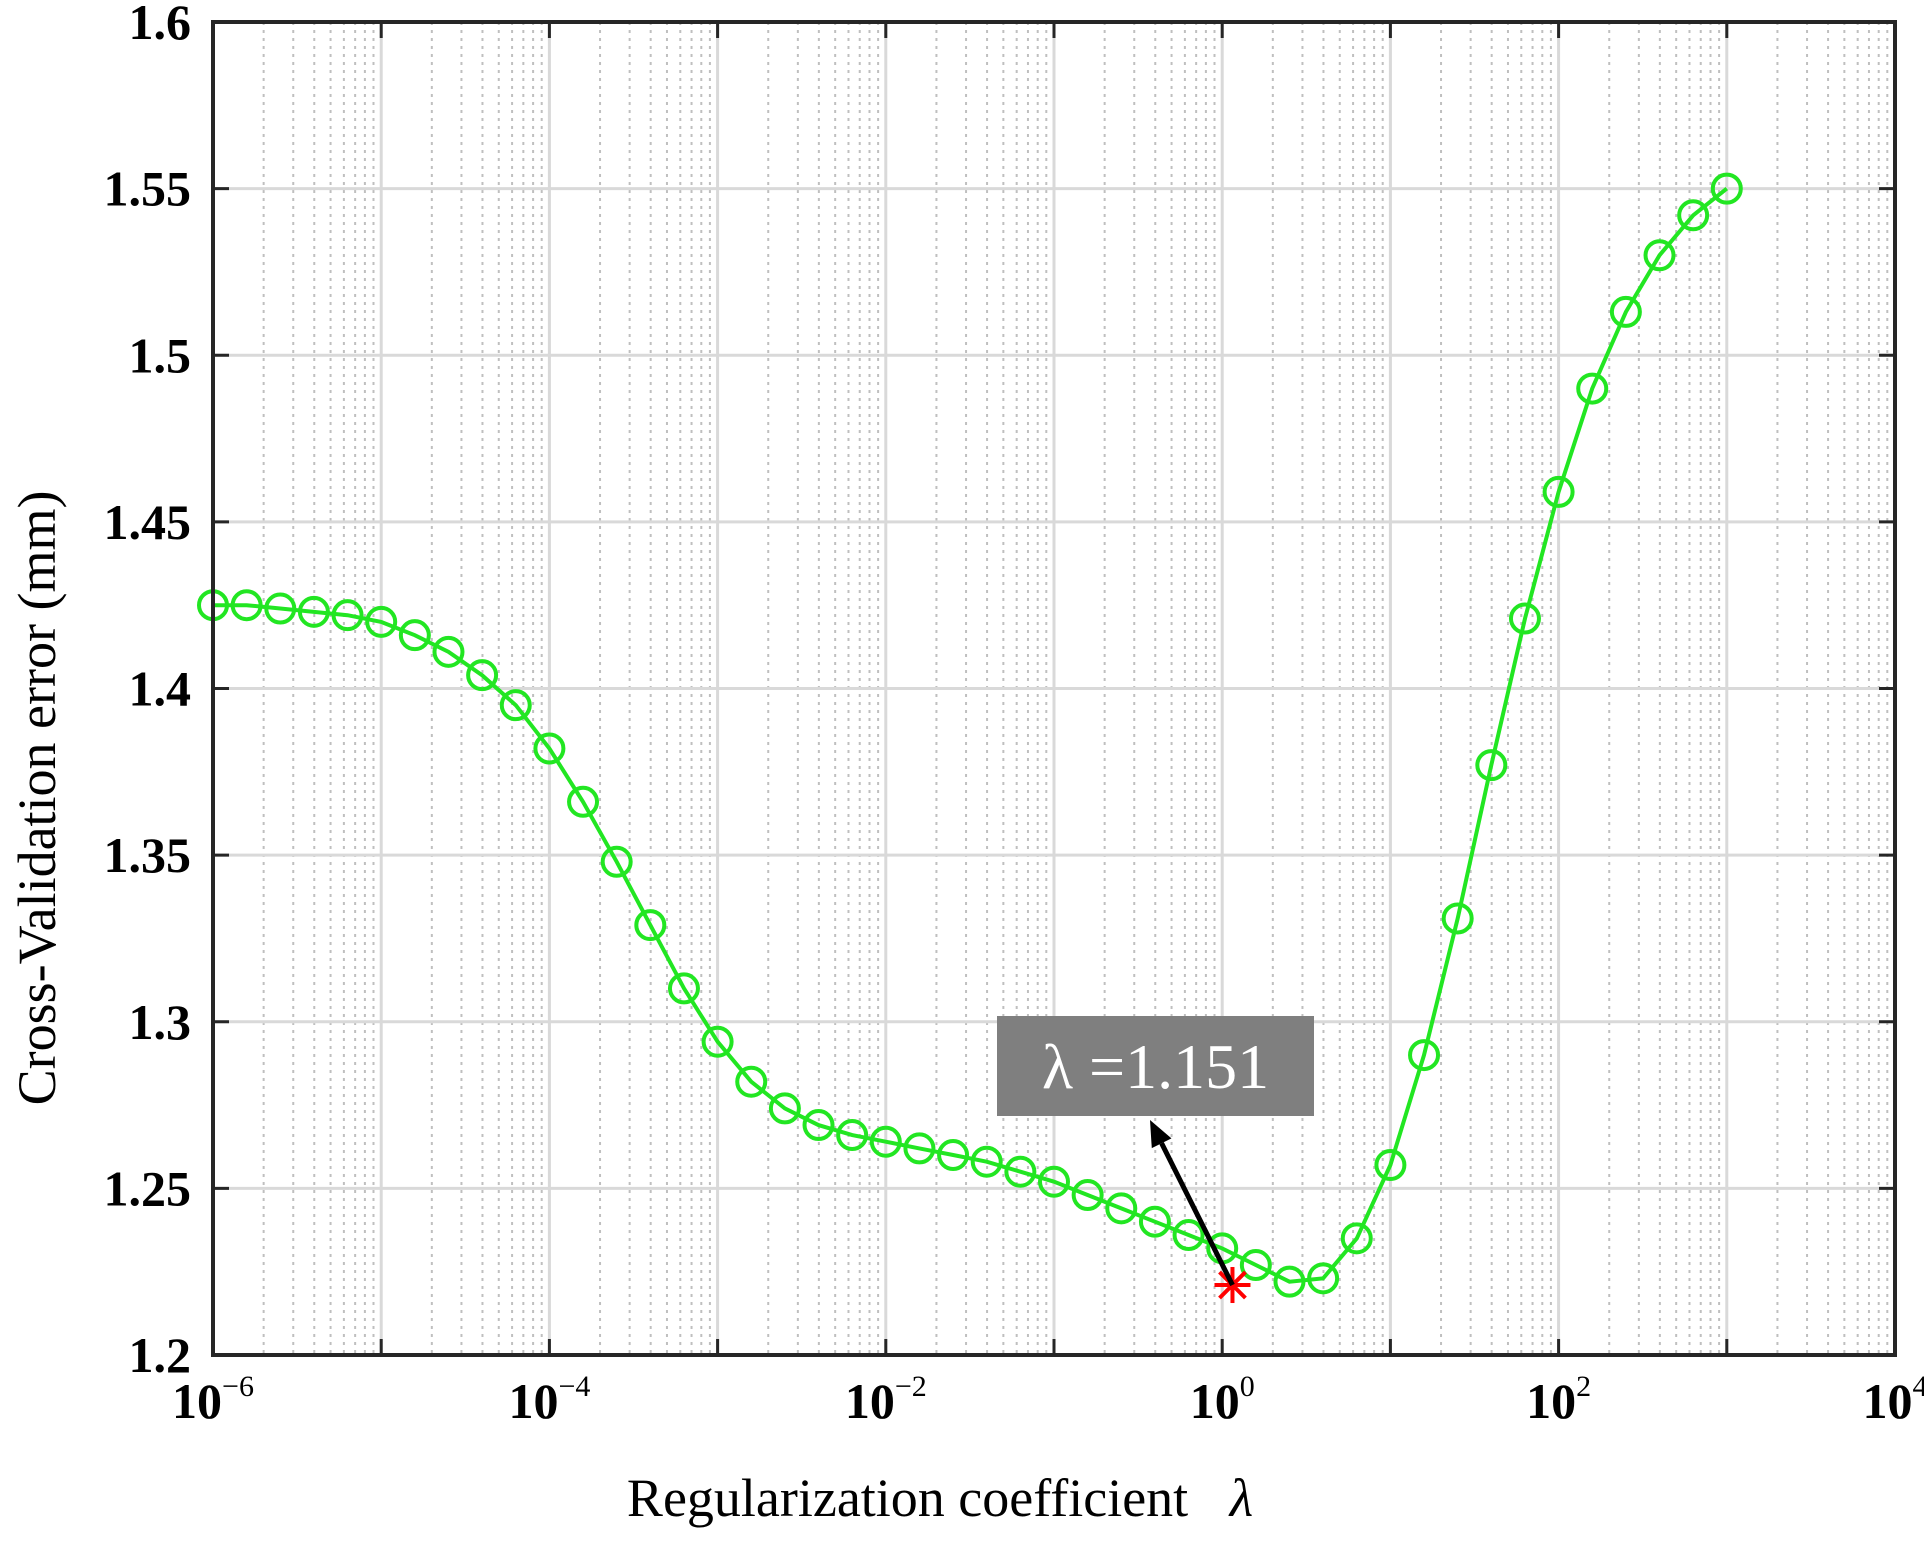  I want to click on y-tick-label: 1.45, so click(148, 522).